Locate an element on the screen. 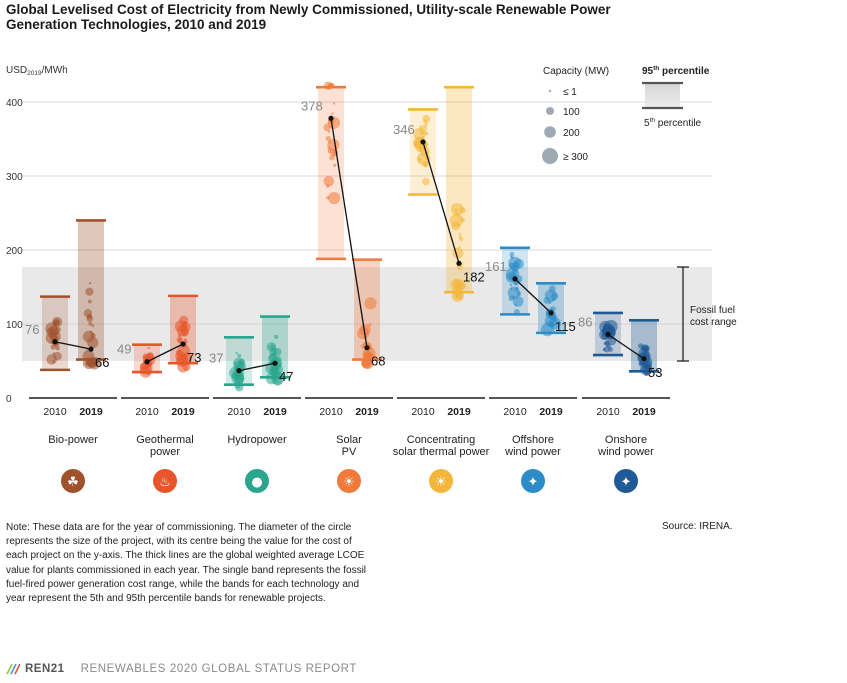 Image resolution: width=847 pixels, height=683 pixels. wind-turbine-icon-glyph: ✦ is located at coordinates (533, 482).